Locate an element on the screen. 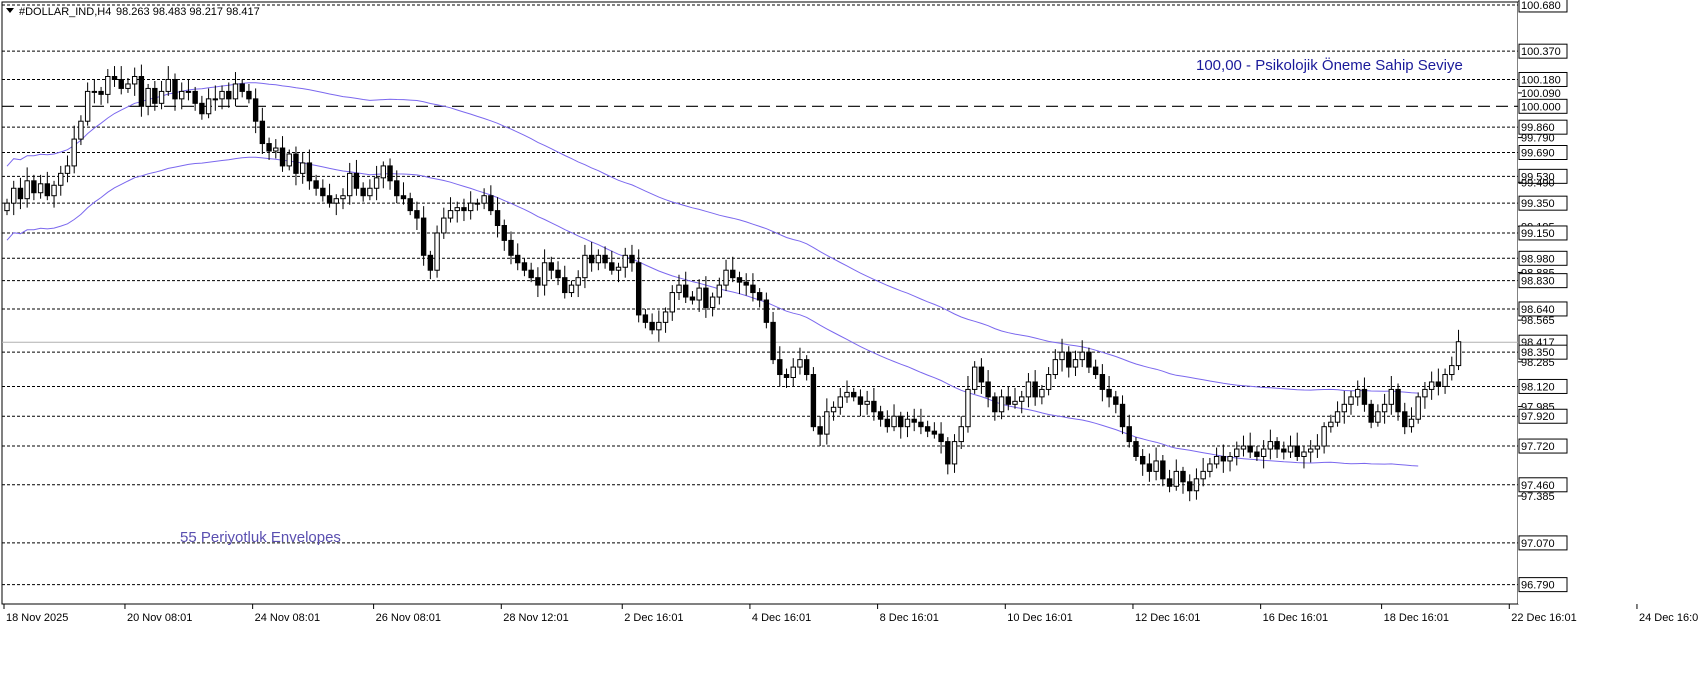  time-label: 24 Dec 16:01 is located at coordinates (1669, 618).